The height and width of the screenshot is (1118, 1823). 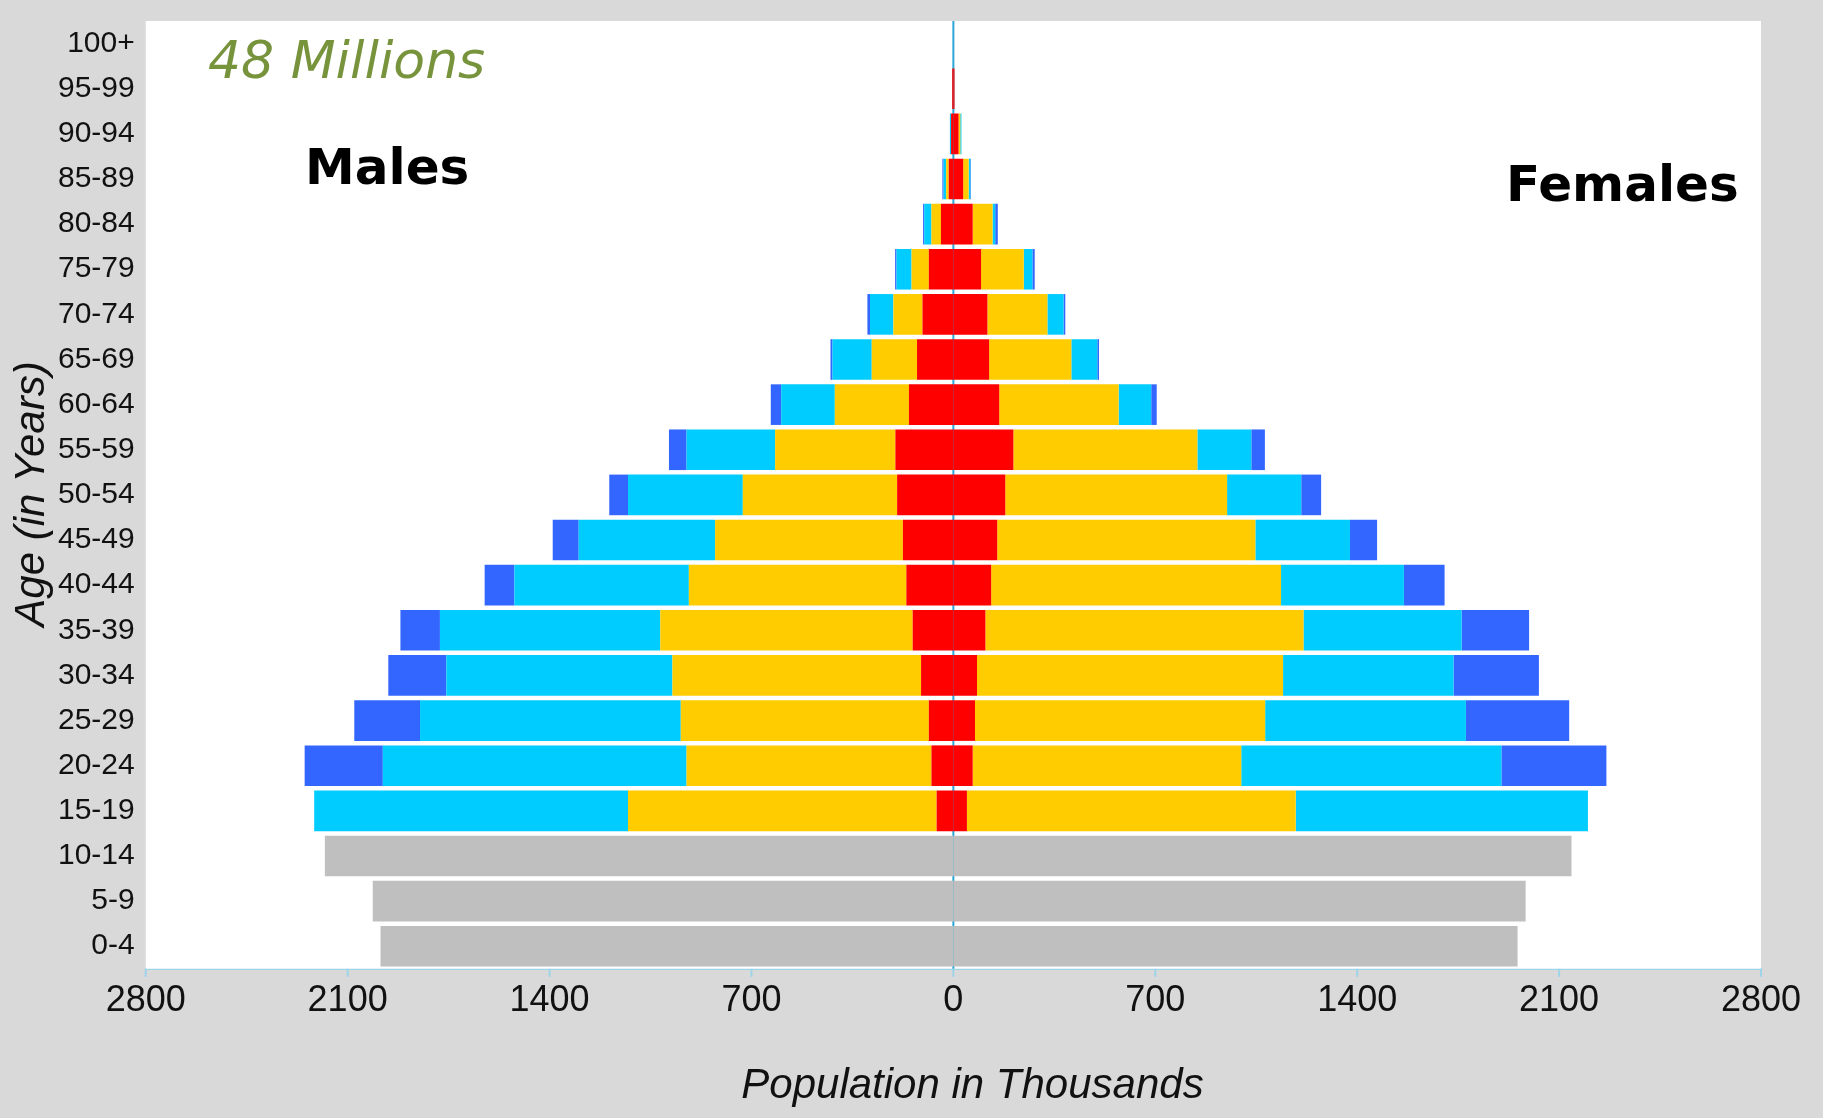 I want to click on annotation: Males, so click(x=387, y=167).